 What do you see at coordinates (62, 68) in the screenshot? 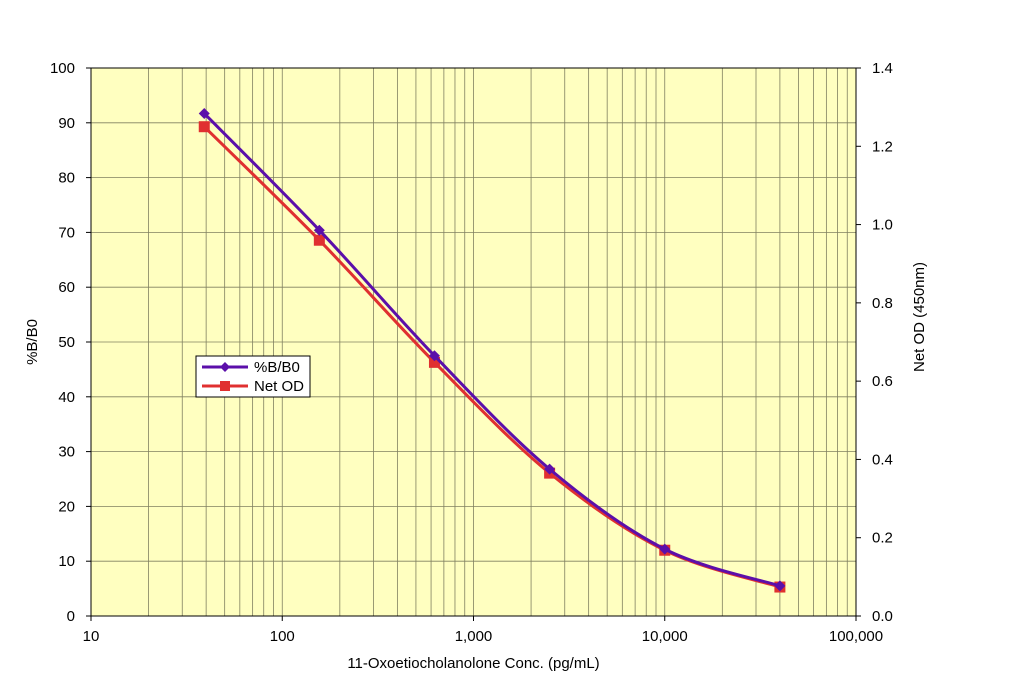
I see `y-left-tick-label: 100` at bounding box center [62, 68].